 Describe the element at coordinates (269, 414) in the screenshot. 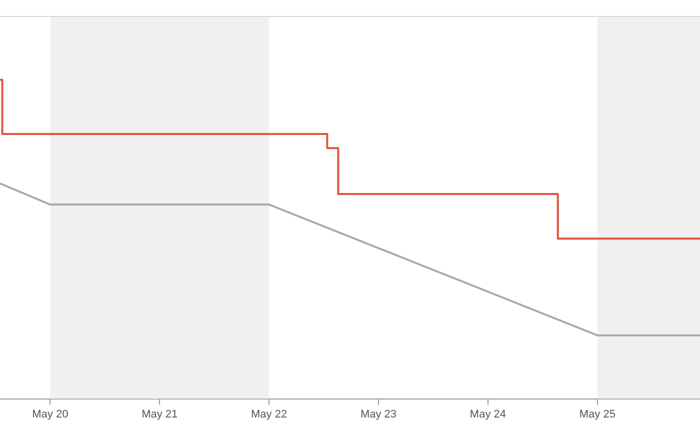

I see `x-tick-label: May 22` at that location.